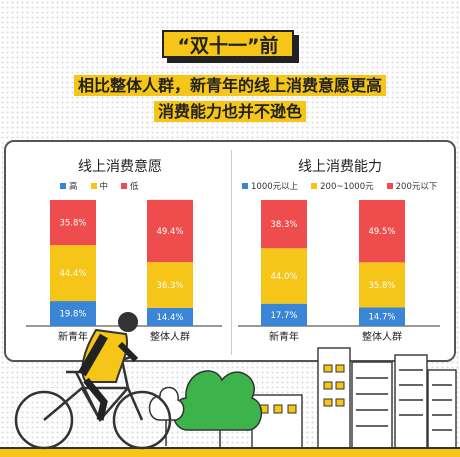 This screenshot has width=460, height=457. What do you see at coordinates (120, 167) in the screenshot?
I see `chart-title-willingness: 线上消费意愿` at bounding box center [120, 167].